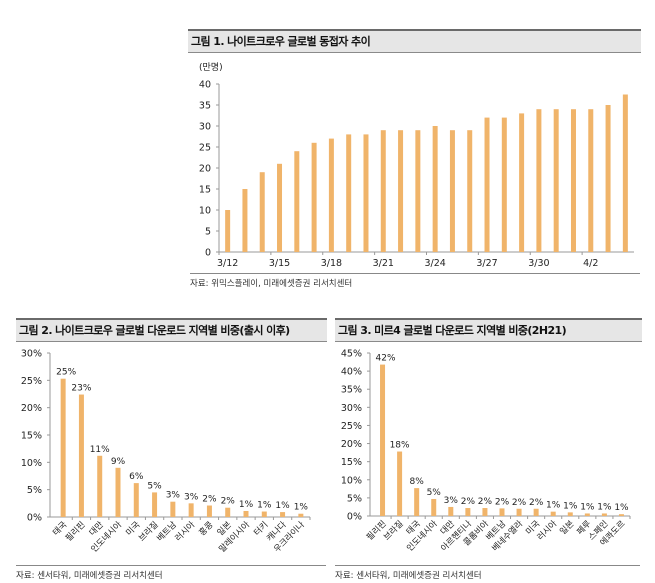 The height and width of the screenshot is (583, 655). I want to click on y-tick-label: 25, so click(205, 148).